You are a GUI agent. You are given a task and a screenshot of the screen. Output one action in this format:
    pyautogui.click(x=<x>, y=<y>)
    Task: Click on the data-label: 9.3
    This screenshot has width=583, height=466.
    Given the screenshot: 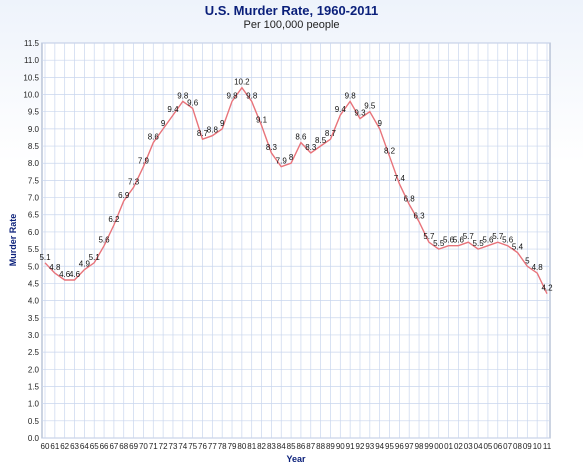 What is the action you would take?
    pyautogui.click(x=360, y=113)
    